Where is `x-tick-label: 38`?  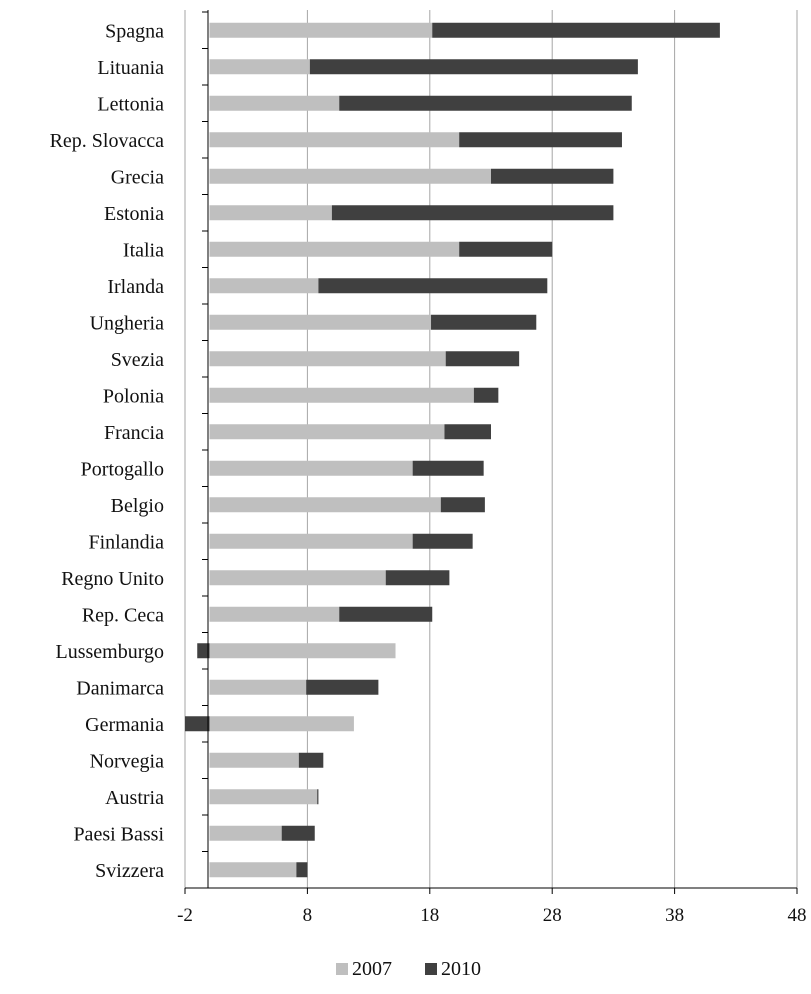 x-tick-label: 38 is located at coordinates (674, 915).